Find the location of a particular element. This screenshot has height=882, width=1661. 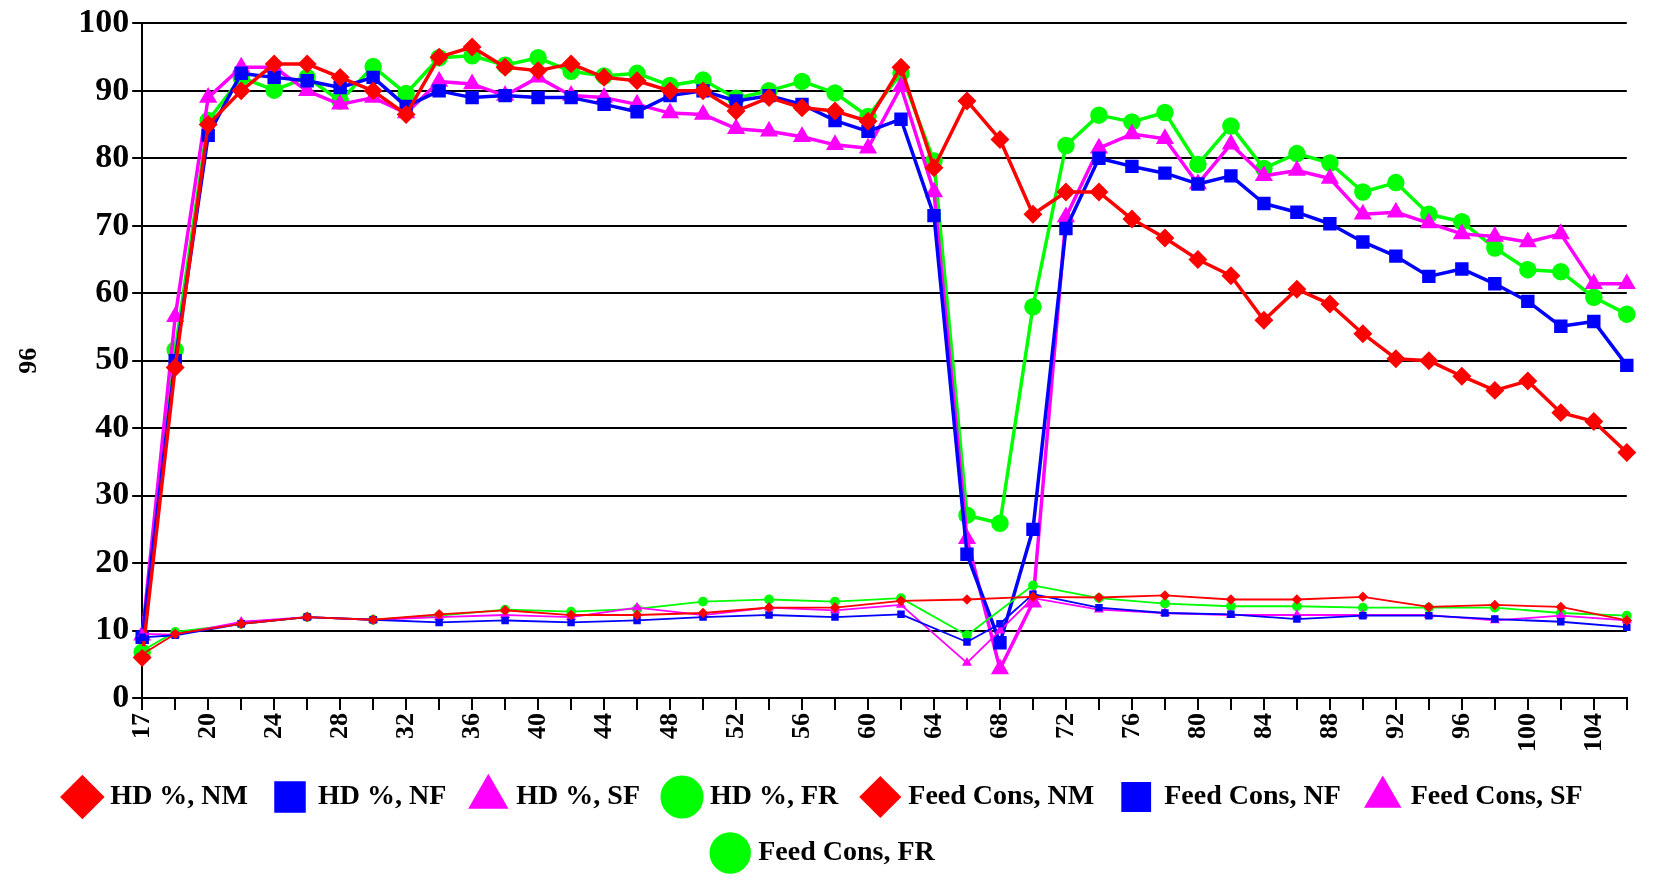

x-tick-label: 68 is located at coordinates (998, 726).